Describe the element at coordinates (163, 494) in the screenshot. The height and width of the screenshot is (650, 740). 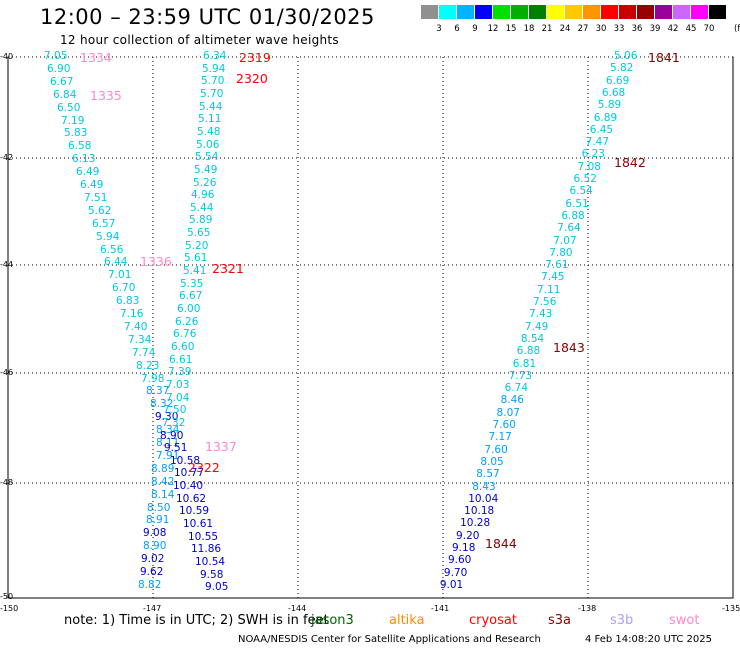
I see `wave-height-reading: 8.14` at that location.